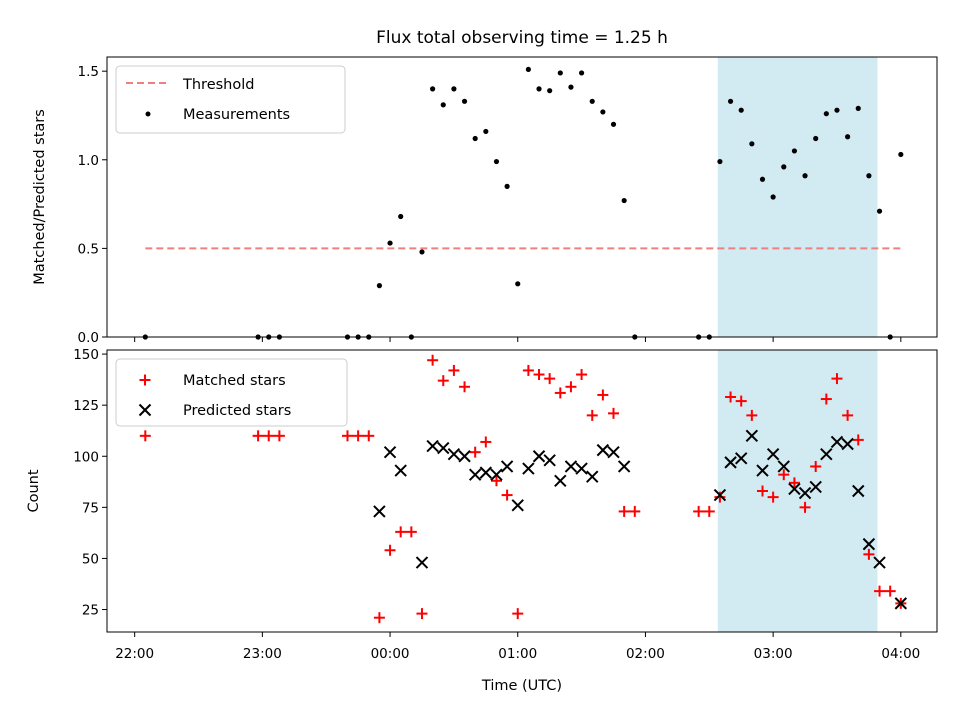  Describe the element at coordinates (86, 406) in the screenshot. I see `y-tick-label: 125` at that location.